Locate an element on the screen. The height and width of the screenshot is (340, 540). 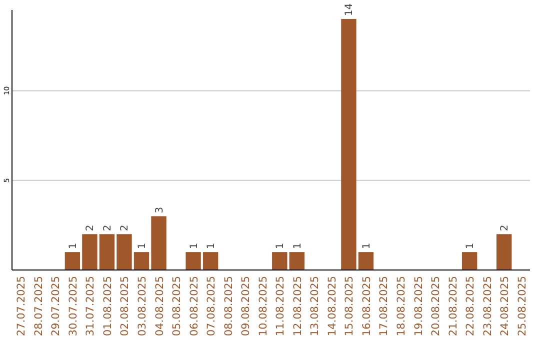
x-tick-label: 13.08.2025 is located at coordinates (315, 306).